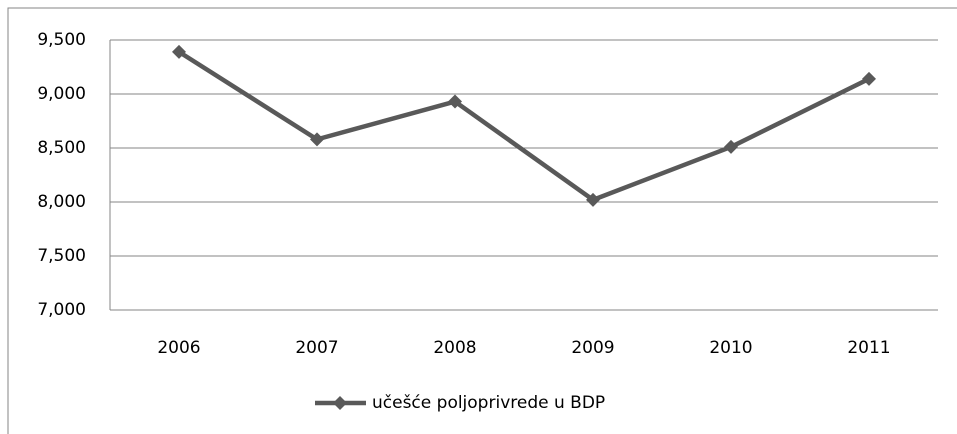 This screenshot has width=957, height=434. I want to click on legend-label: učešće poljoprivrede u BDP, so click(488, 403).